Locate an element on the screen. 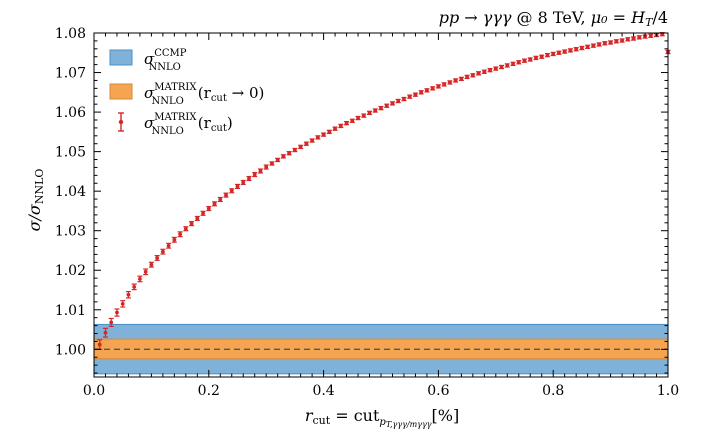  x-tick-label-6: 1.0 is located at coordinates (668, 391).